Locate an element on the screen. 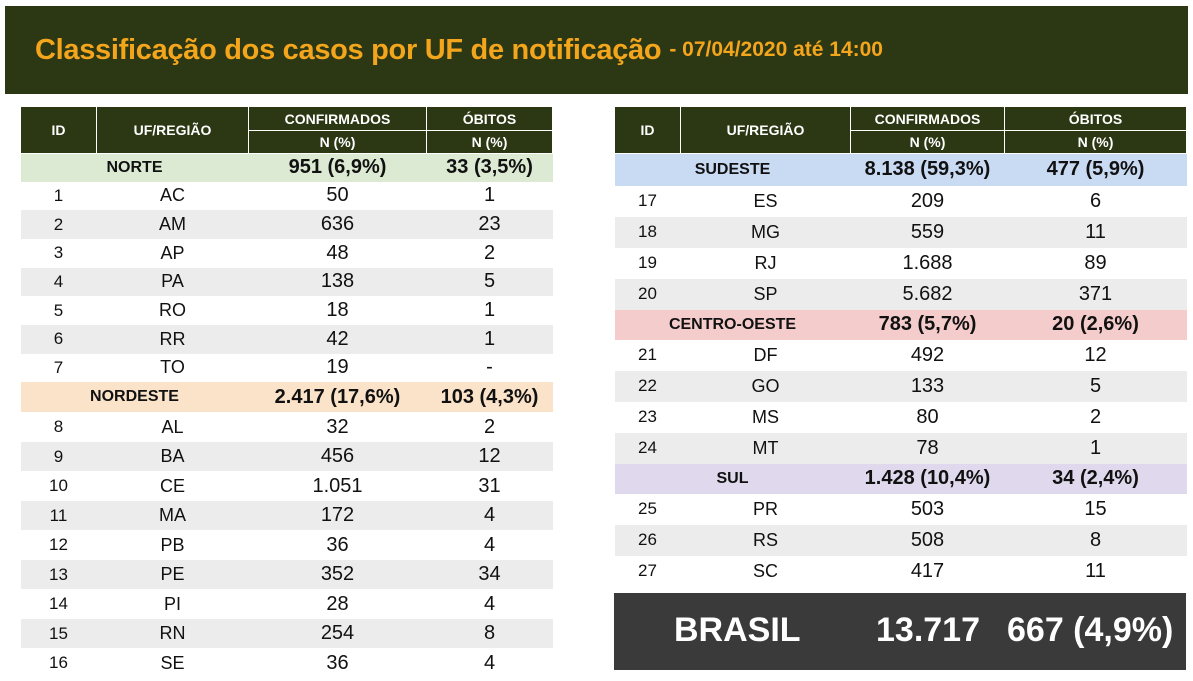  row-uf: BA is located at coordinates (172, 456).